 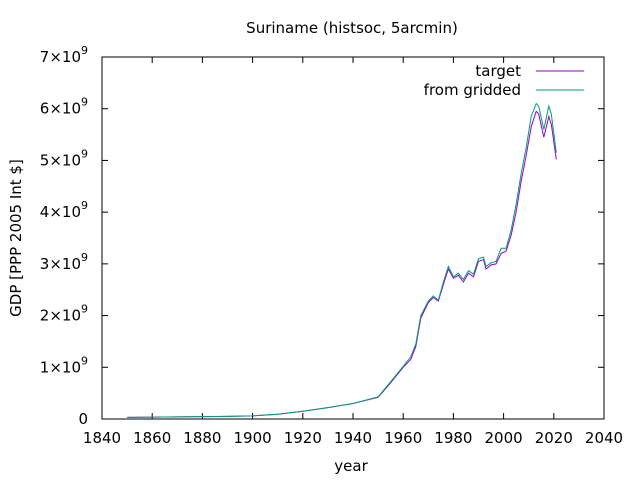 What do you see at coordinates (83, 419) in the screenshot?
I see `y-tick-label: 0` at bounding box center [83, 419].